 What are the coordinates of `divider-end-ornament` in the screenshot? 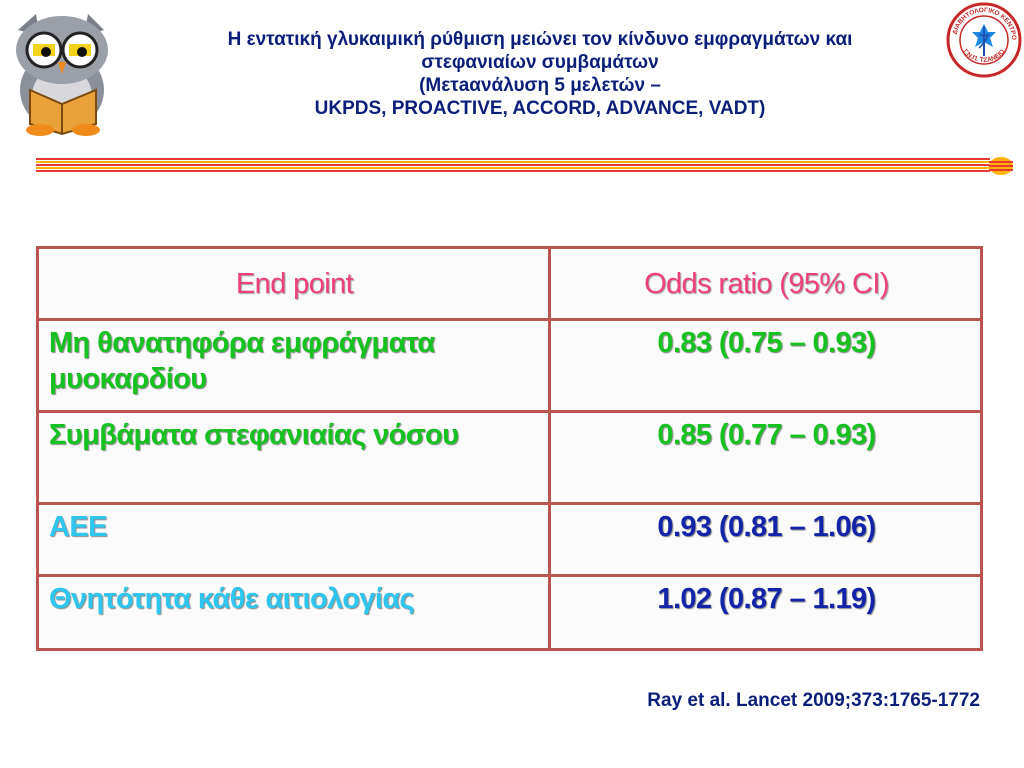 It's located at (1001, 166).